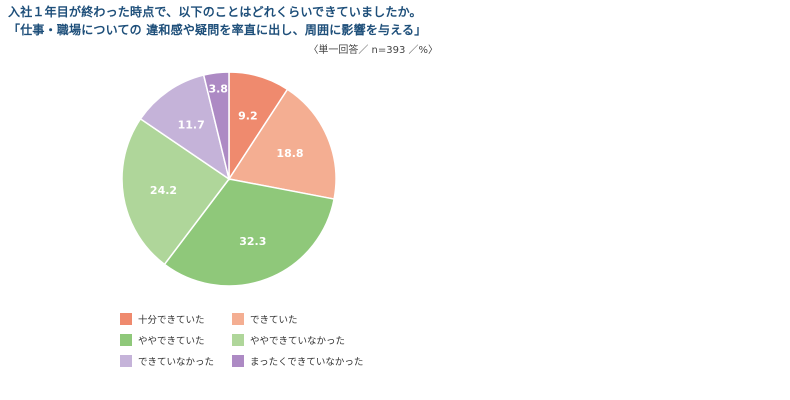  I want to click on legend-item-1: 十分できていた, so click(176, 319).